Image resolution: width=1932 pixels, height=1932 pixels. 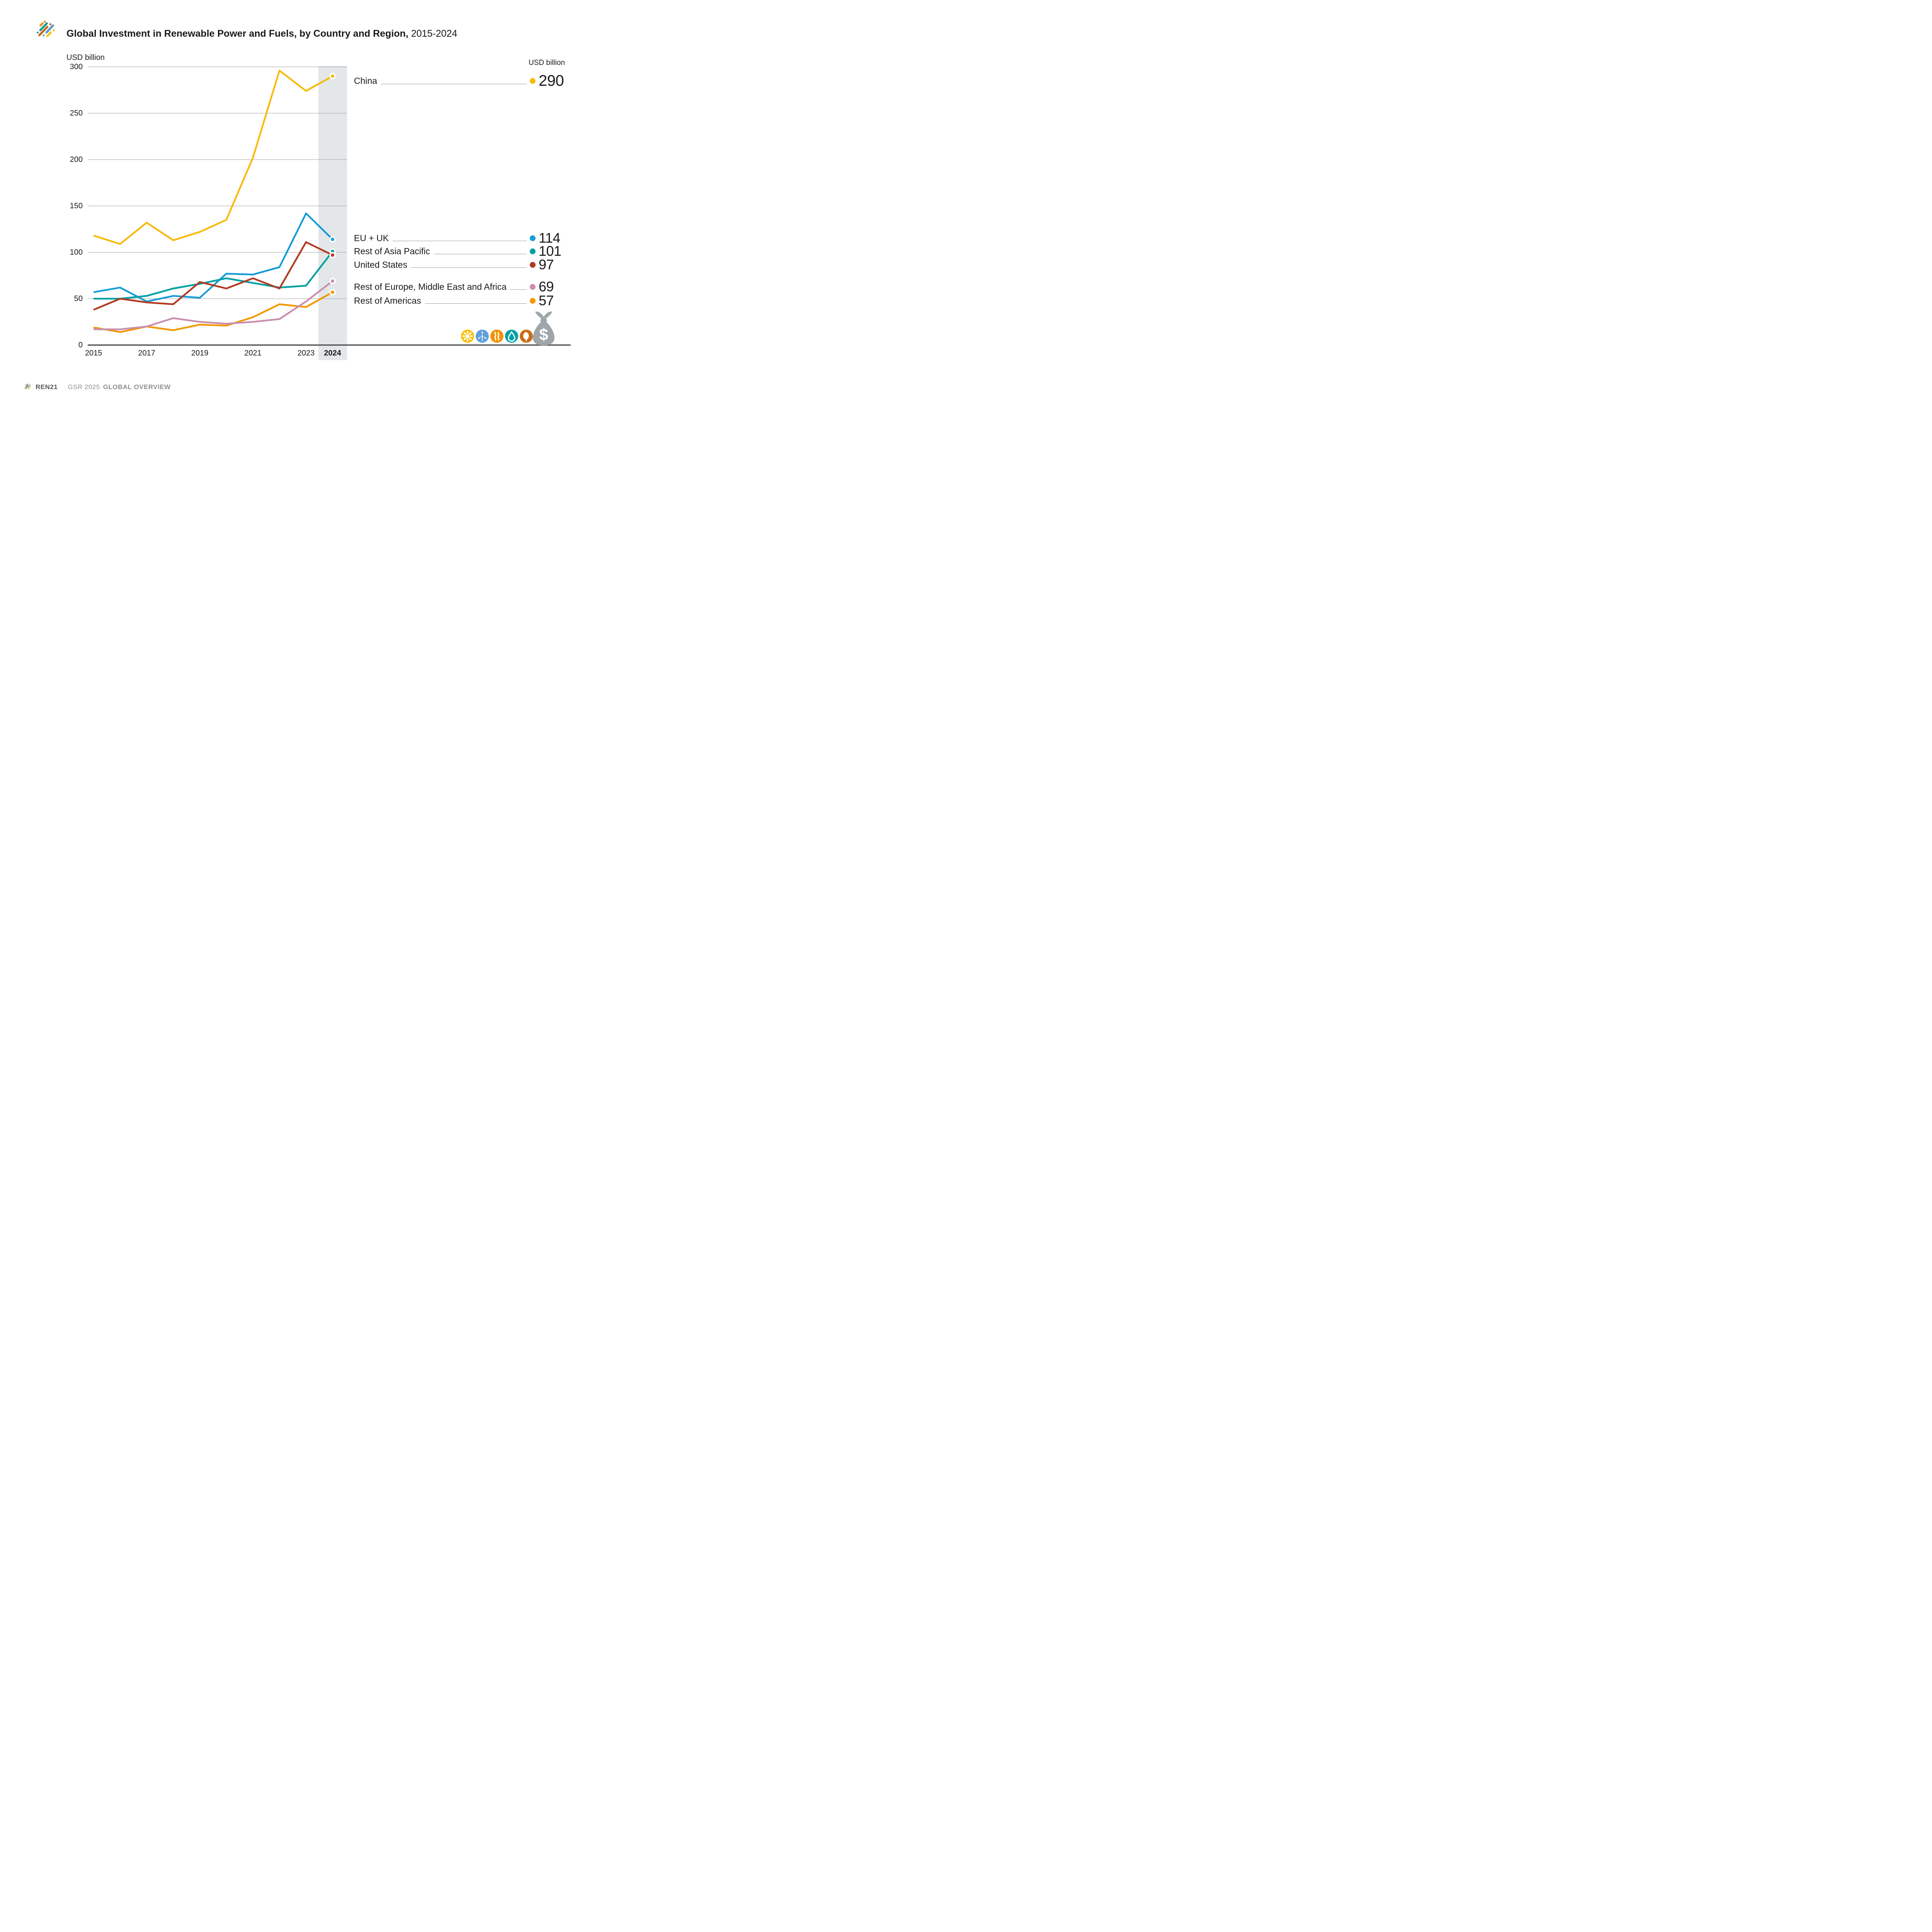 What do you see at coordinates (94, 353) in the screenshot?
I see `x-tick-label-2015: 2015` at bounding box center [94, 353].